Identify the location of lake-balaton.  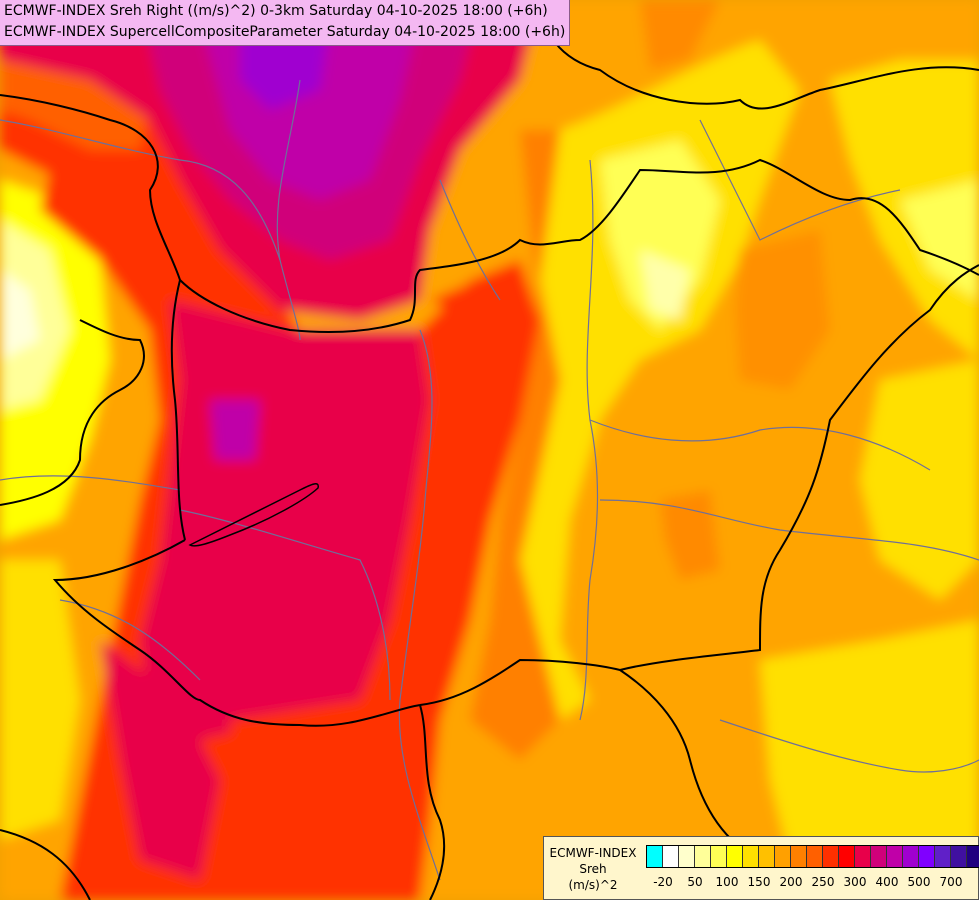
(253, 515).